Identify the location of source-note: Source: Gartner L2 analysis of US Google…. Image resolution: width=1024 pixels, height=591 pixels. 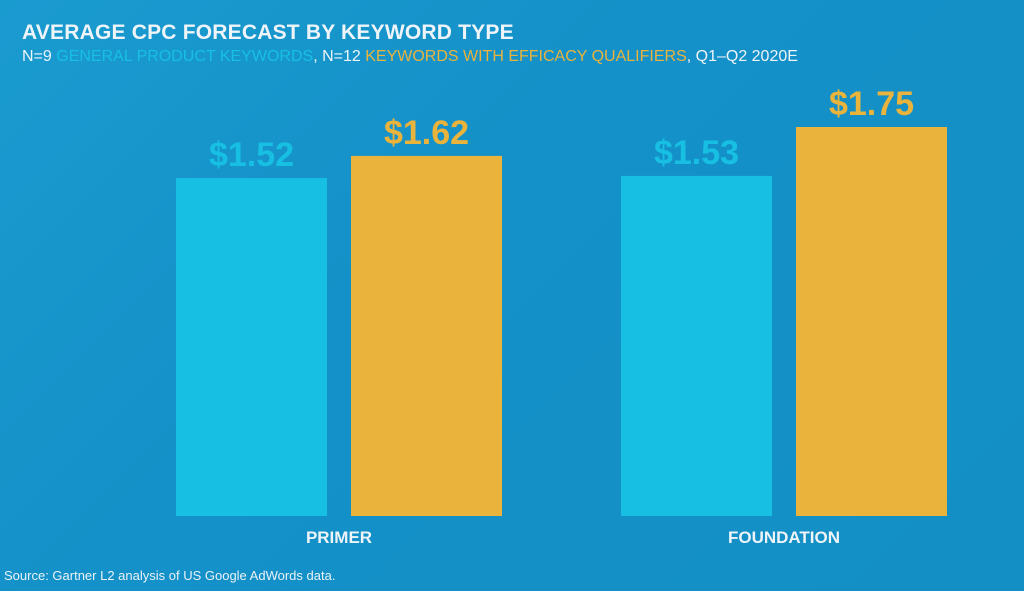
(170, 575).